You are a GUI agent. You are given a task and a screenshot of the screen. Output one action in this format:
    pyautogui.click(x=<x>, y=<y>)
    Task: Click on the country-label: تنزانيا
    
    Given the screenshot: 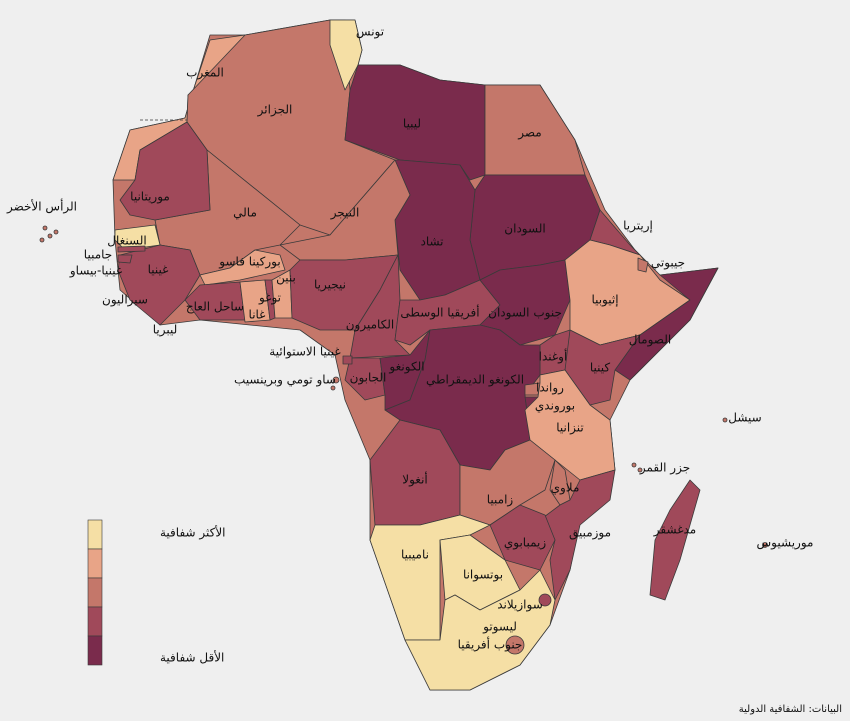 What is the action you would take?
    pyautogui.click(x=570, y=428)
    